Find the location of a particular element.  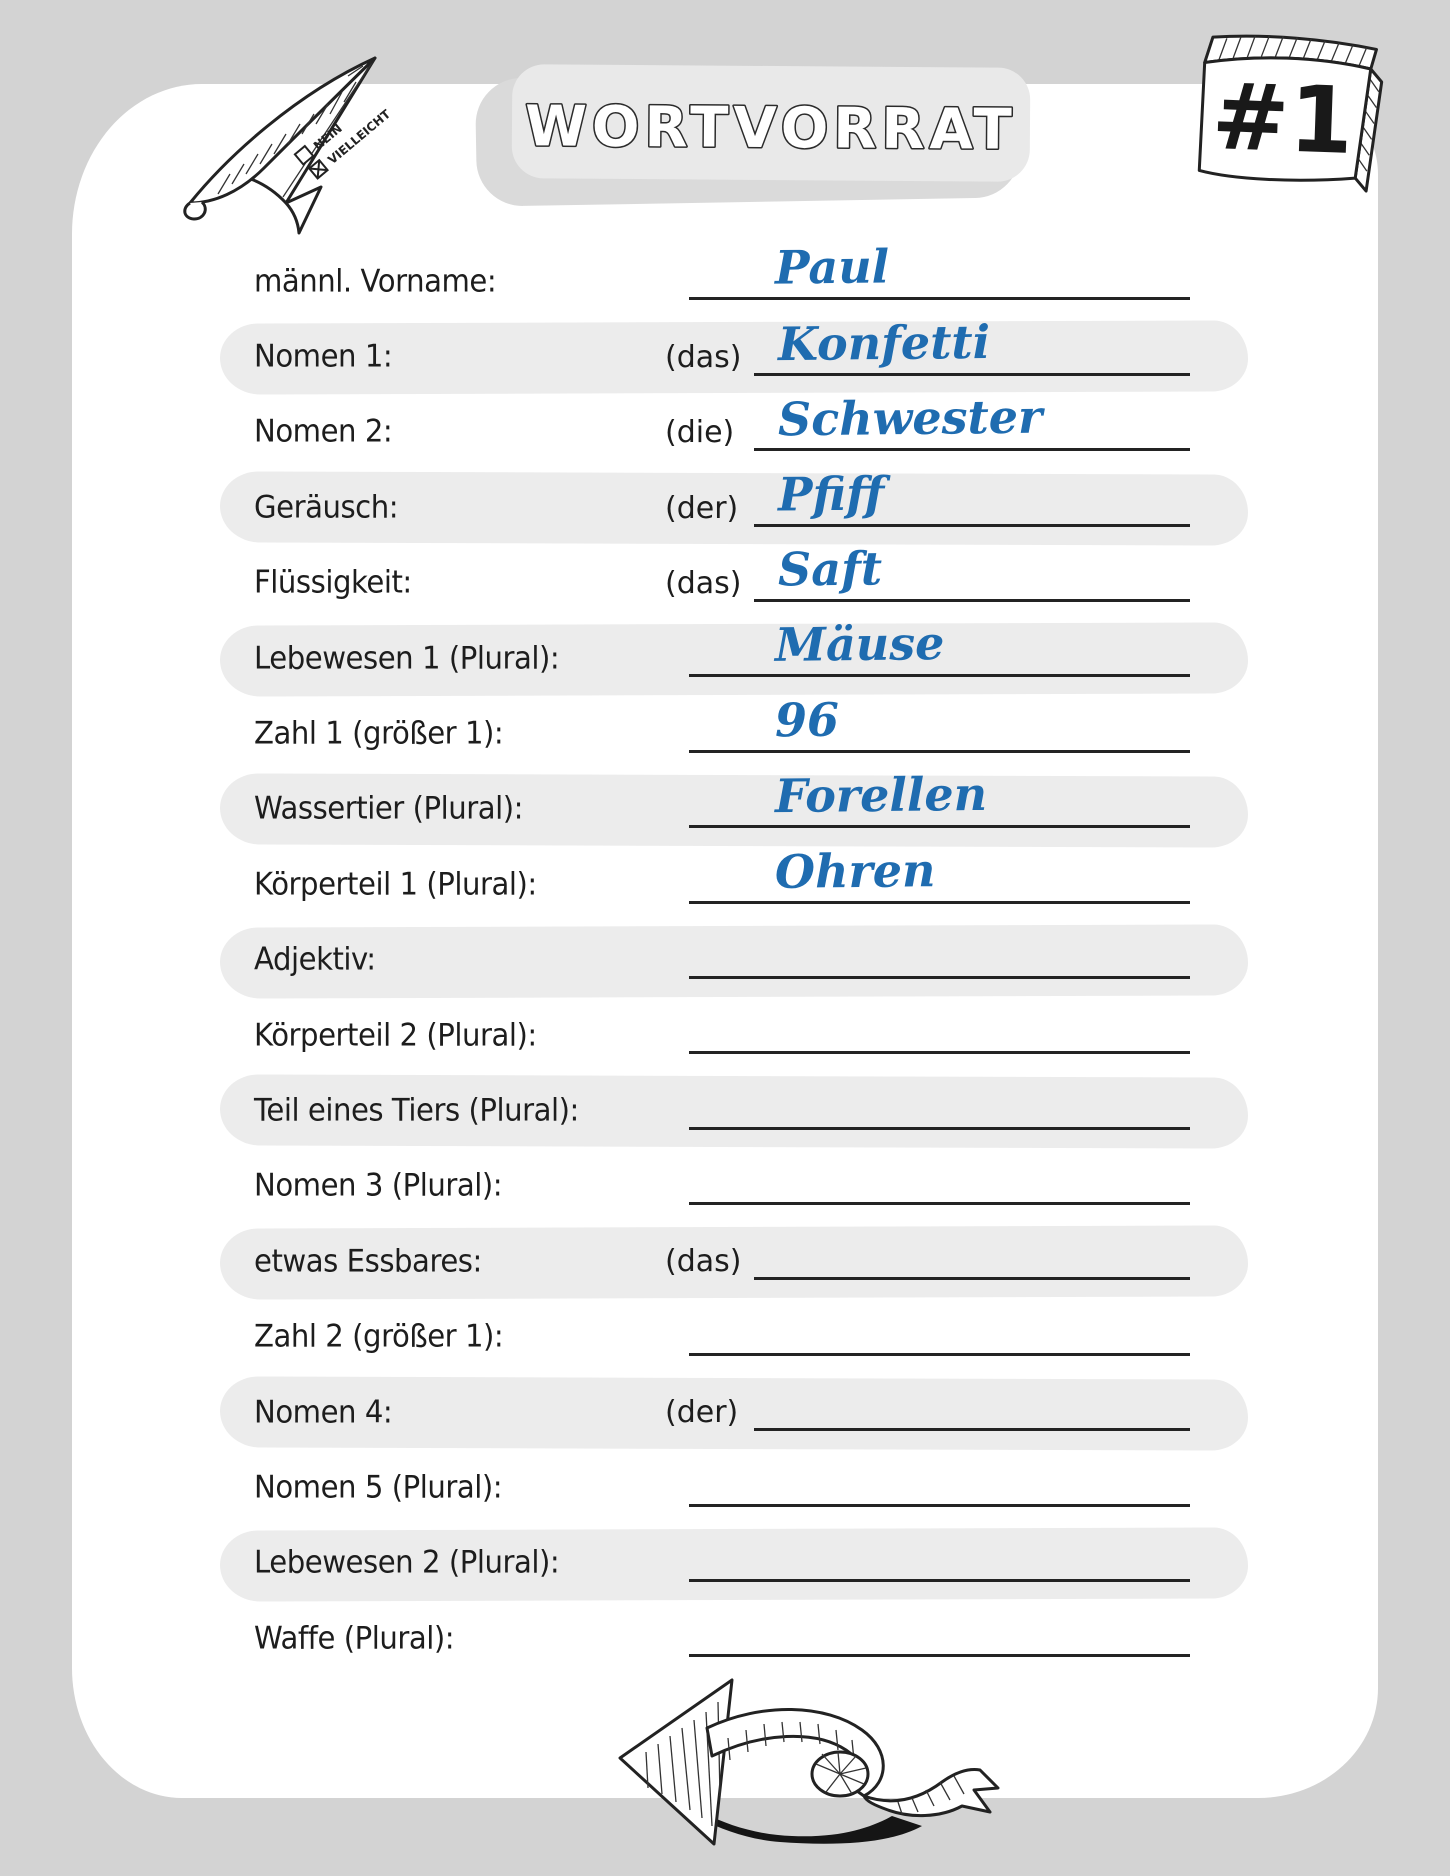

row-label: Nomen 1: is located at coordinates (323, 356).